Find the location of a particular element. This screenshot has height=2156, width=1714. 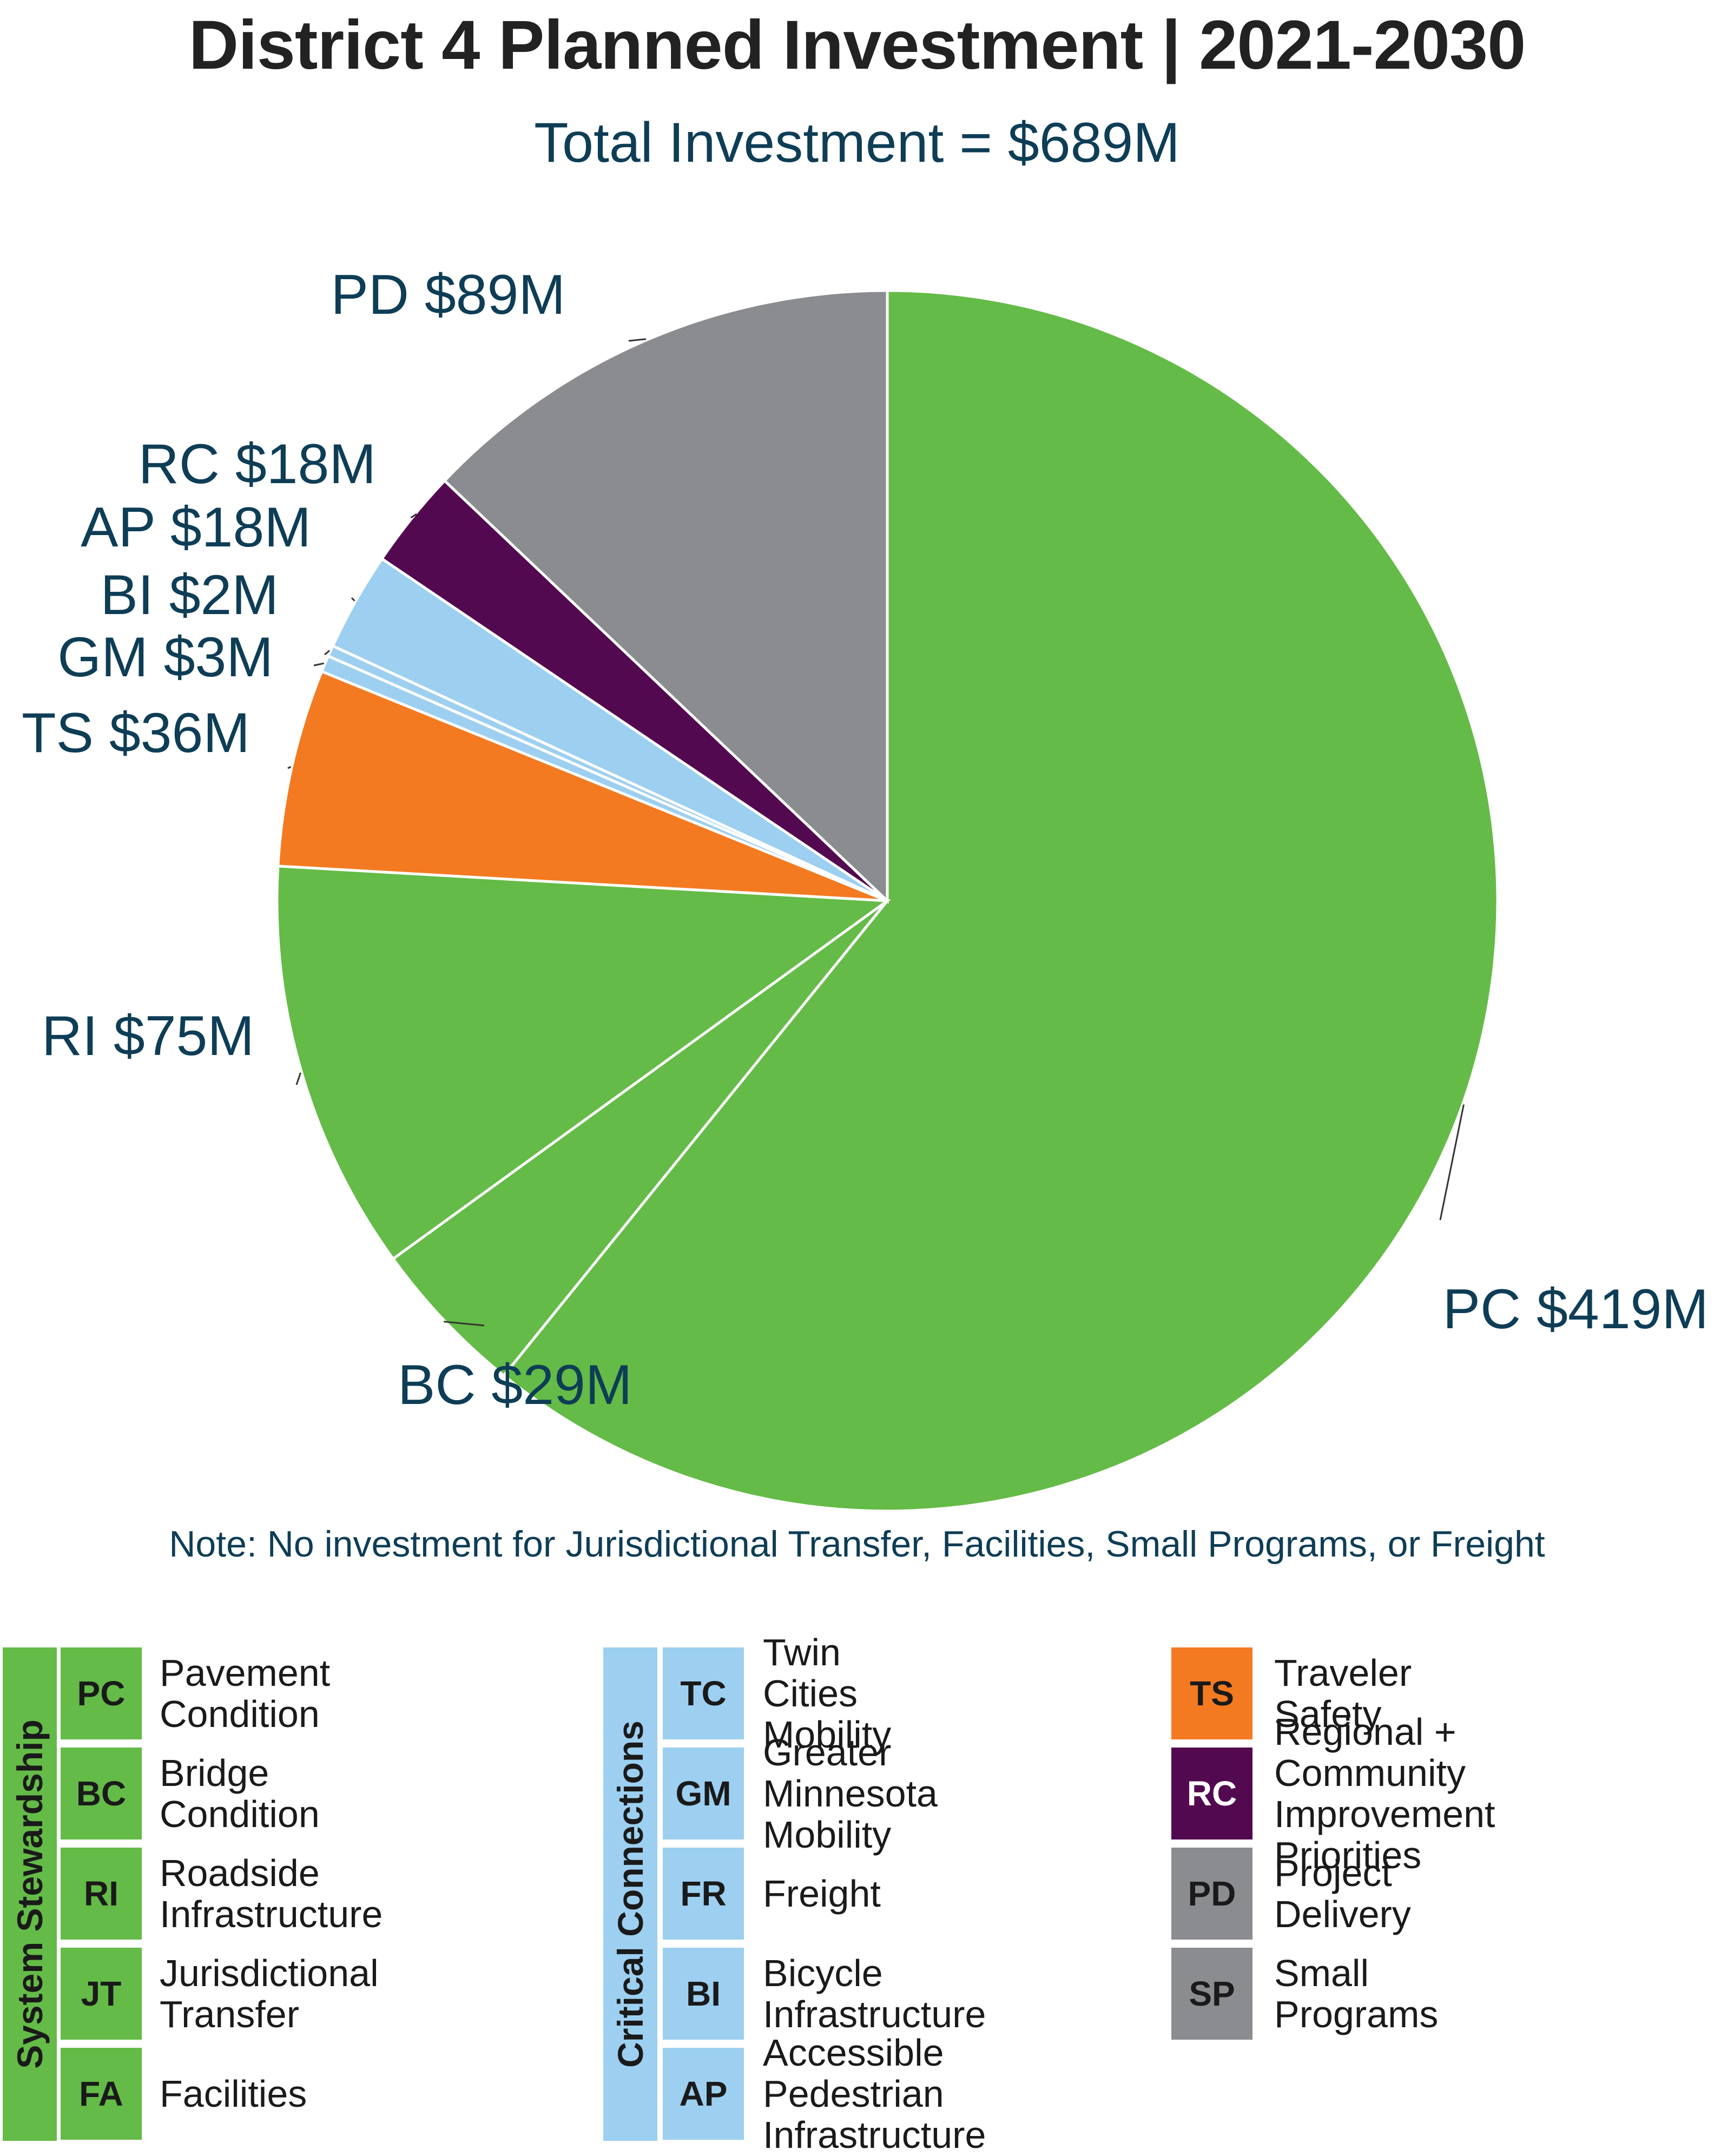

pie-slice-ts is located at coordinates (582, 785).